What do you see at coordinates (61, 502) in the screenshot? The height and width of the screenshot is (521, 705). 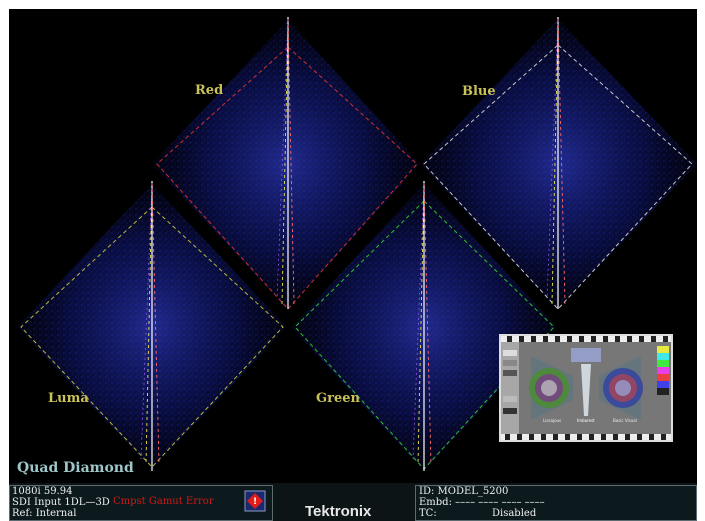 I see `input-source: SDI Input 1DL—3D` at bounding box center [61, 502].